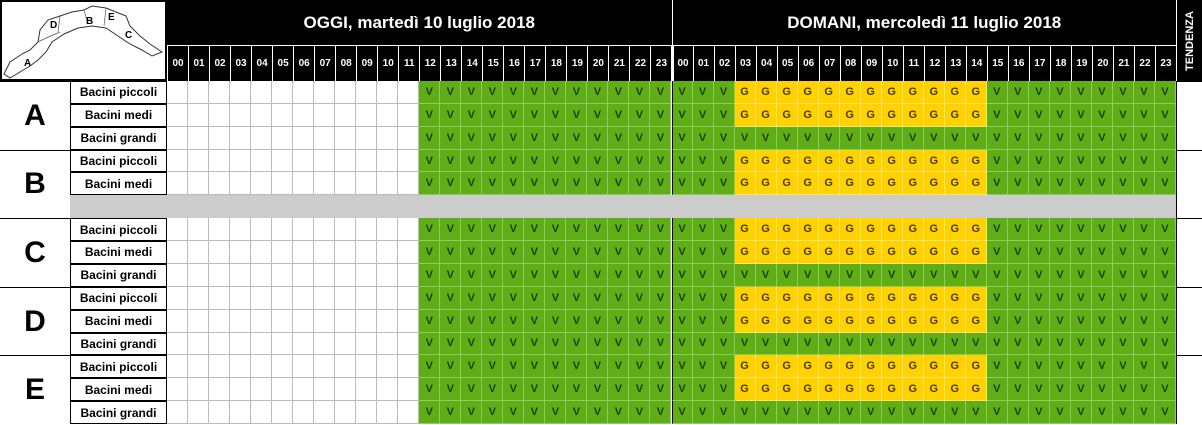 This screenshot has width=1202, height=425. I want to click on liguria-map-icon: A B C D E, so click(83, 42).